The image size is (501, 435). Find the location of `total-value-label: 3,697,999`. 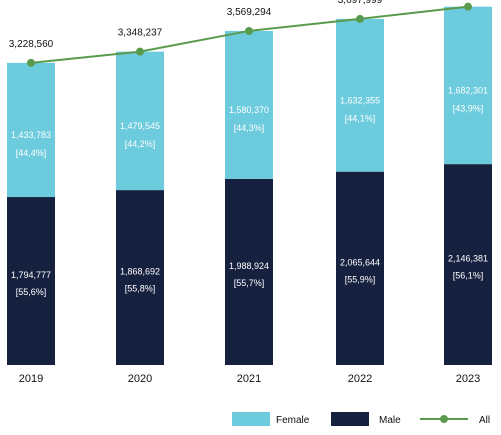

total-value-label: 3,697,999 is located at coordinates (360, 3).